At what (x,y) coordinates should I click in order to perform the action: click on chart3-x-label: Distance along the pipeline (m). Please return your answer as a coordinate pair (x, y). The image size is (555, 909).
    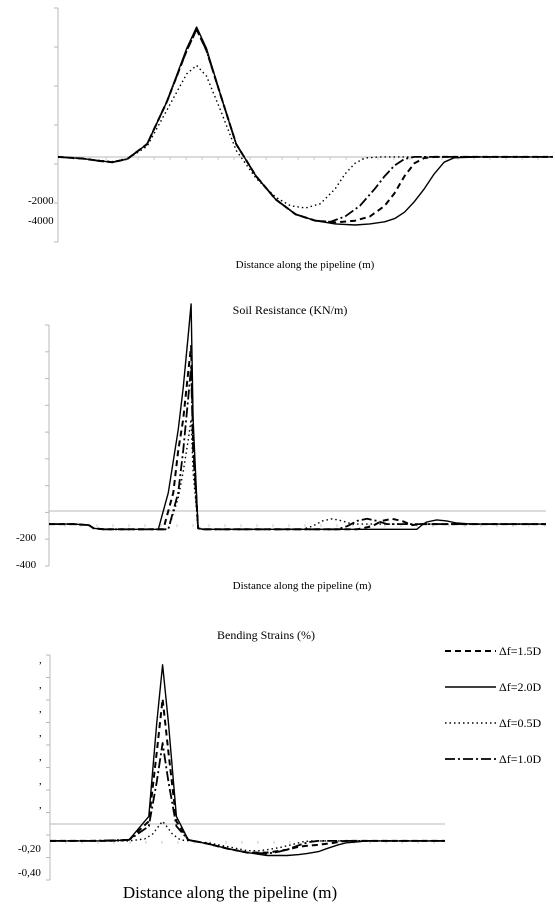
    Looking at the image, I should click on (230, 892).